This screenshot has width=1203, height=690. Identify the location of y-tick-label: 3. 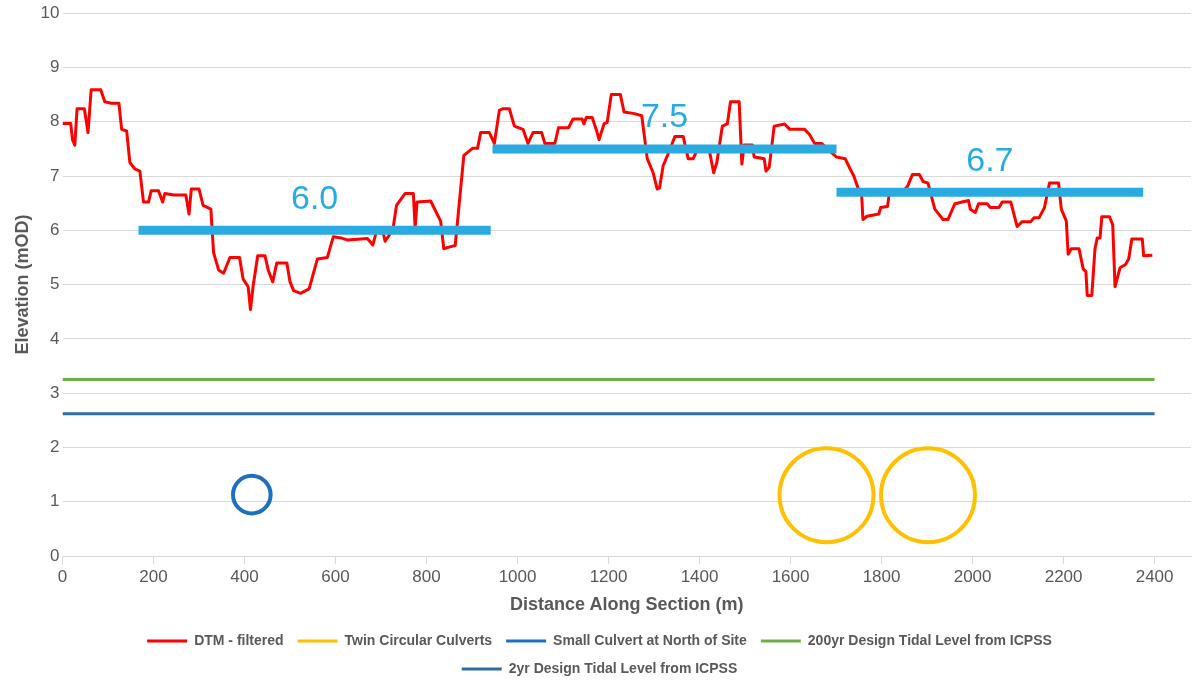
(55, 392).